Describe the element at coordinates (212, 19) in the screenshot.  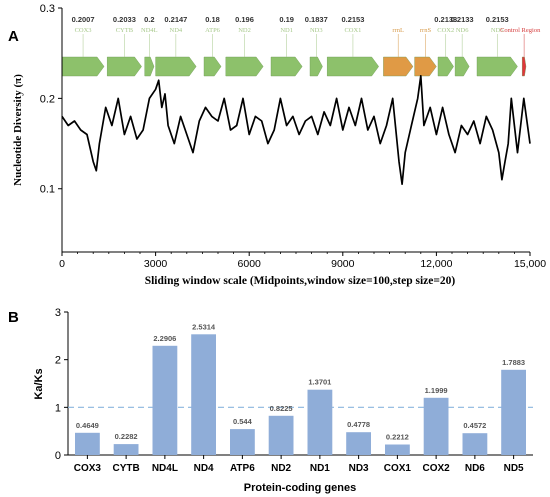
I see `gene-value-label: 0.18` at that location.